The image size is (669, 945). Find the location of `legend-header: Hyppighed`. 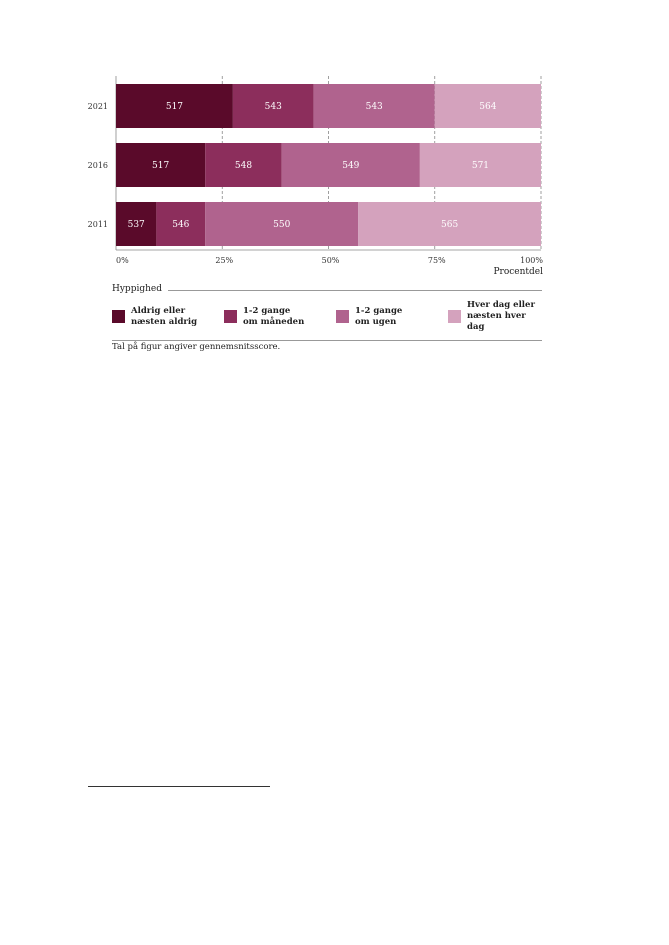

legend-header: Hyppighed is located at coordinates (327, 289).